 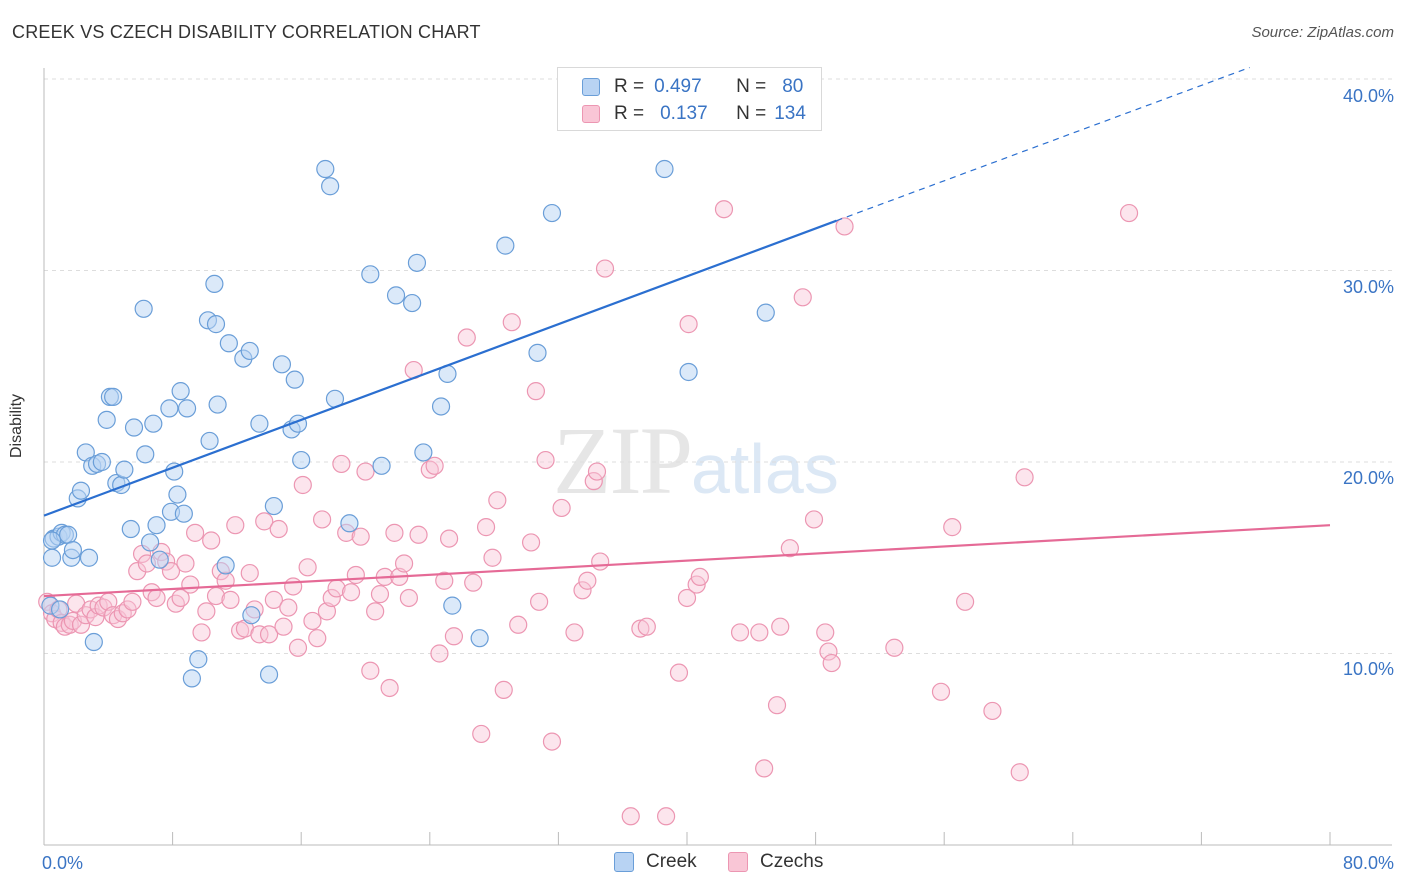 What do you see at coordinates (684, 113) in the screenshot?
I see `r-value: 0.137` at bounding box center [684, 113].